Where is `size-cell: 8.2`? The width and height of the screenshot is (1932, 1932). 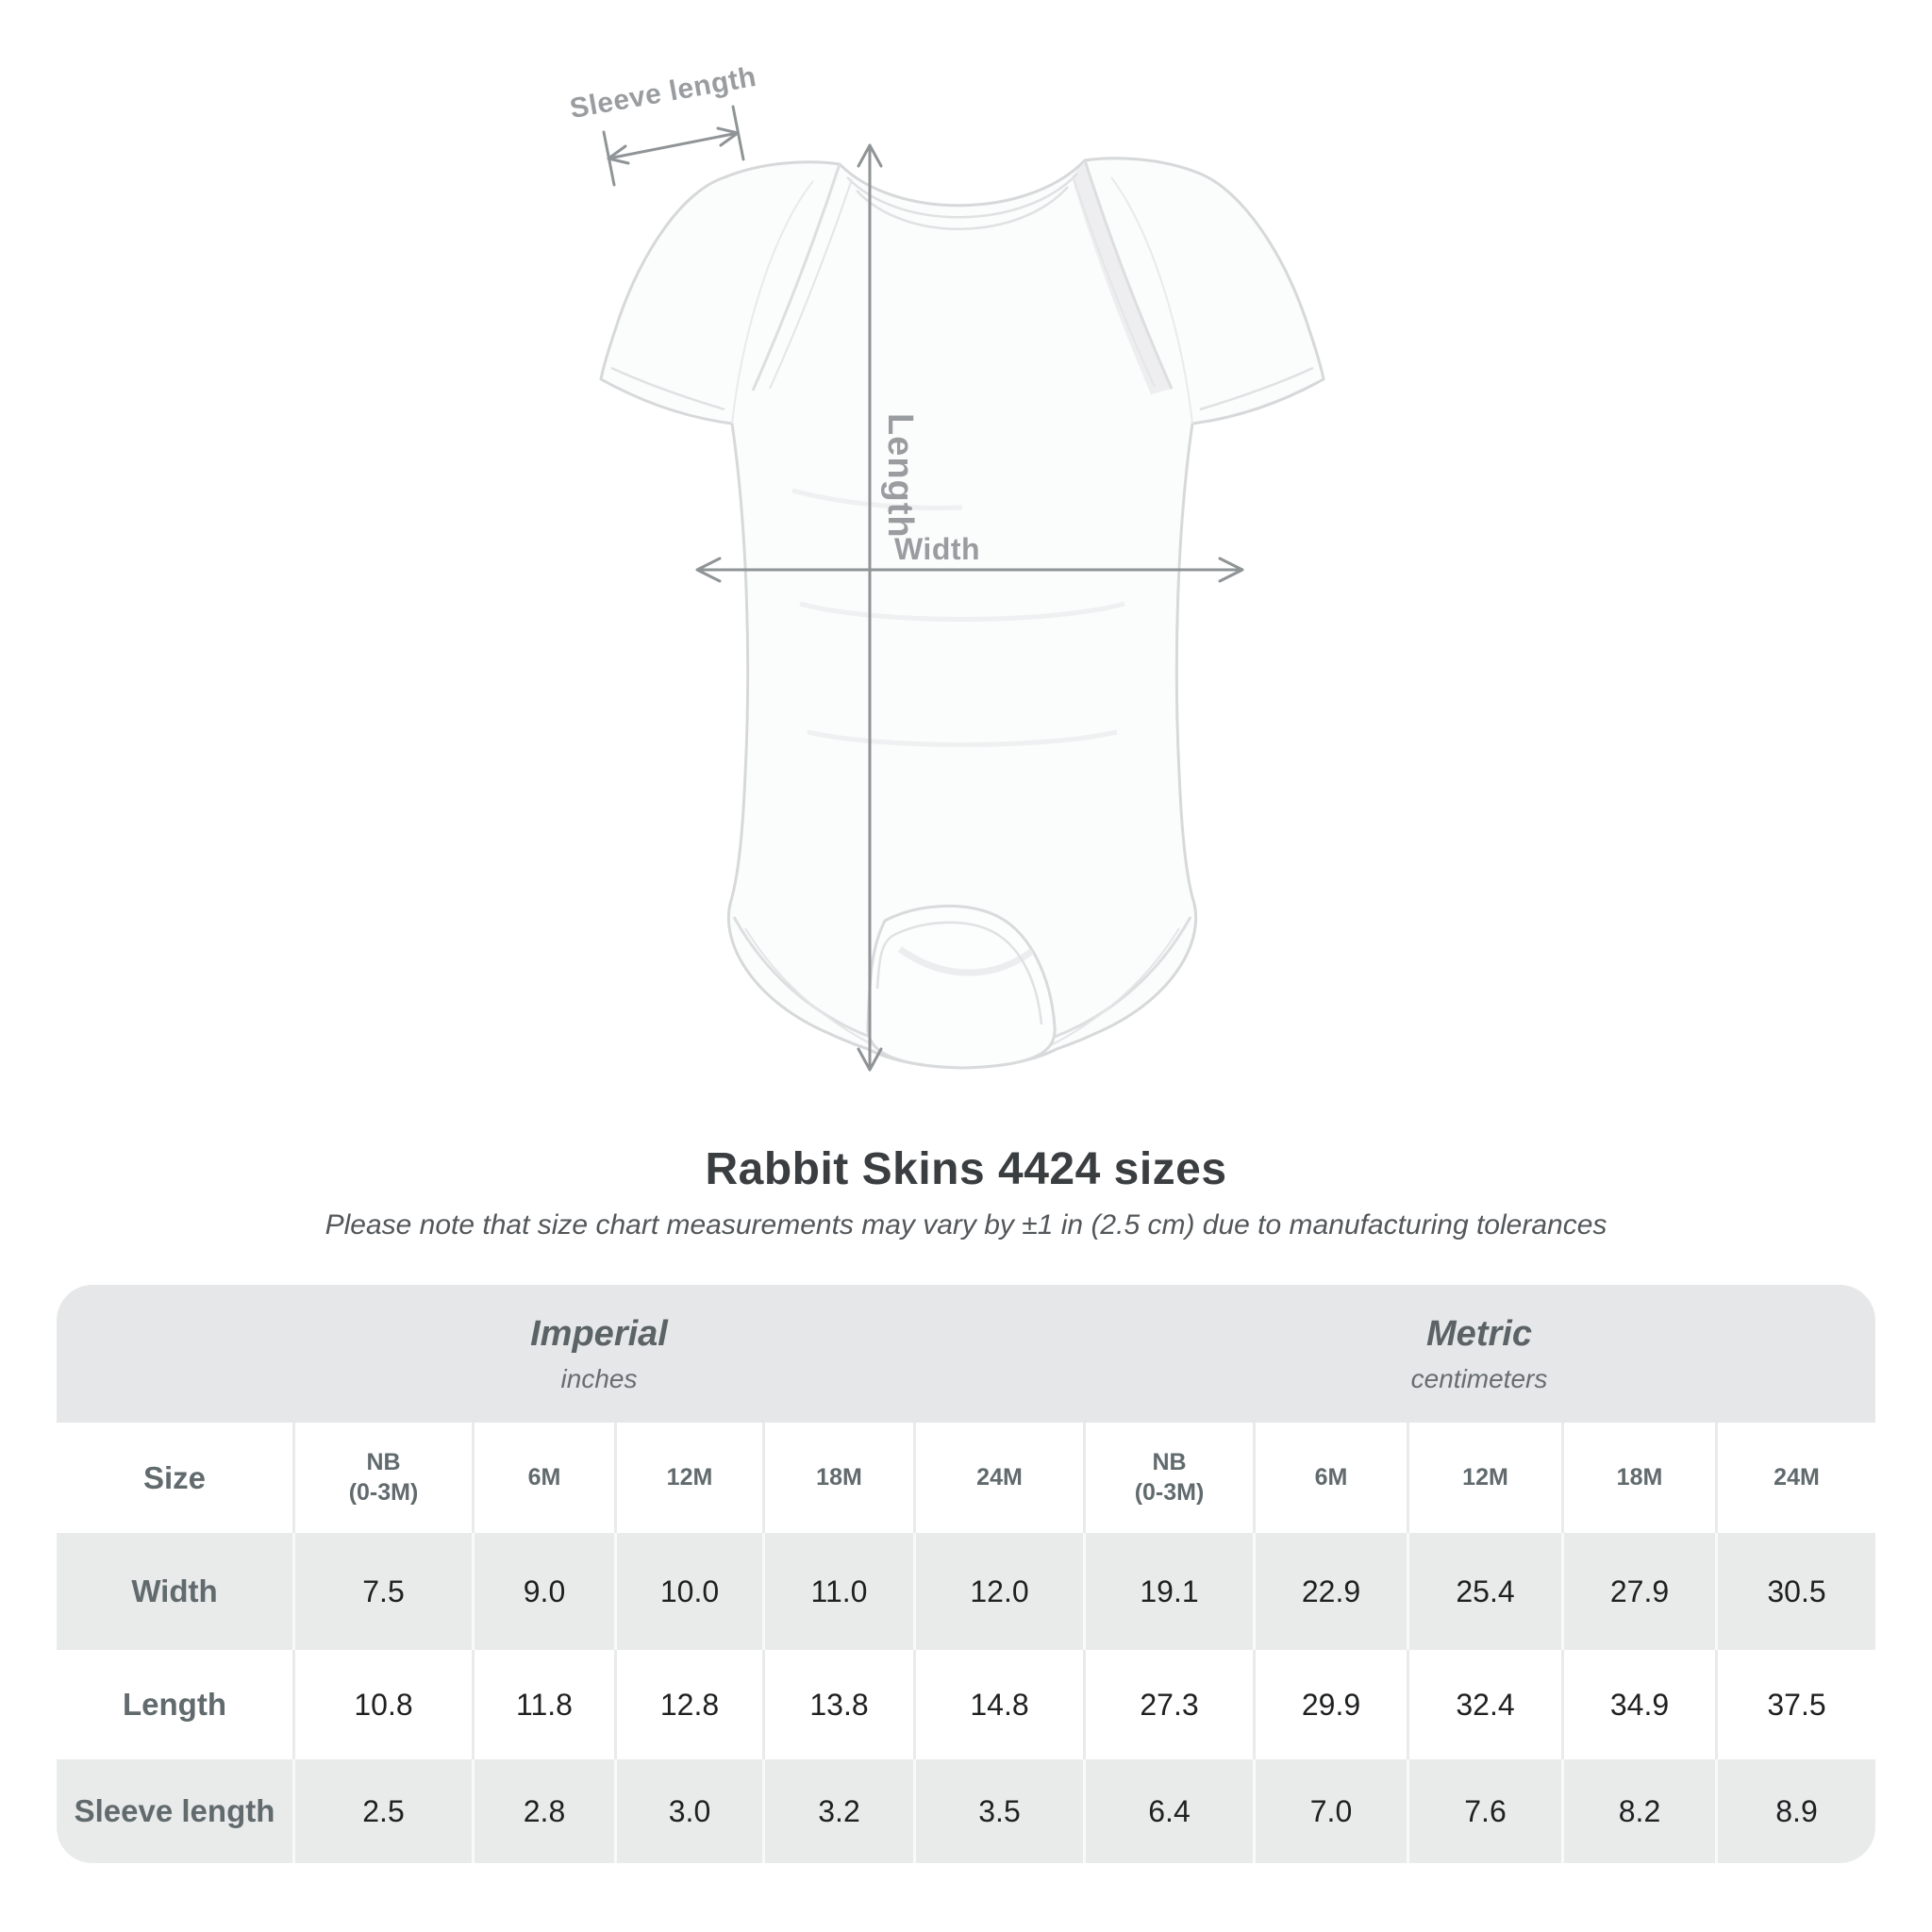 size-cell: 8.2 is located at coordinates (1638, 1811).